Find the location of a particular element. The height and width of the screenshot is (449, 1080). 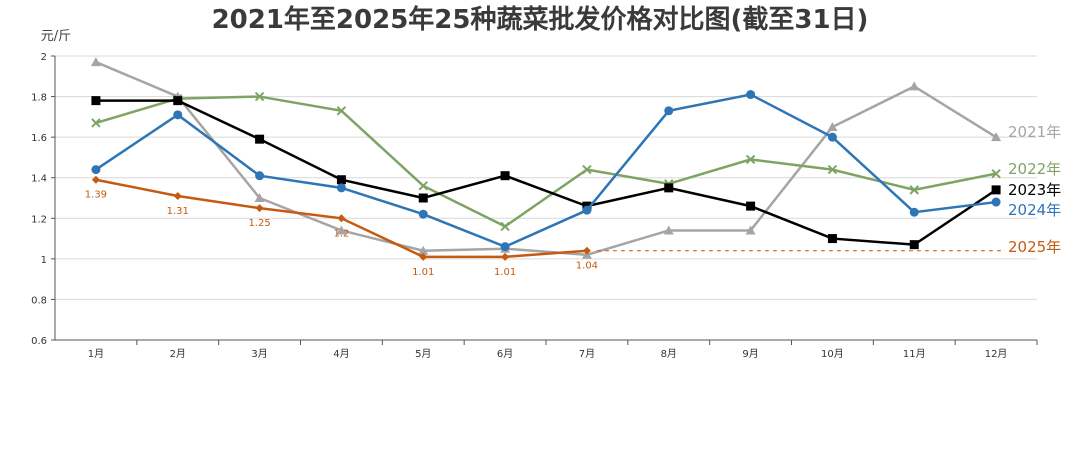

x-tick-label: 12月 is located at coordinates (996, 354).